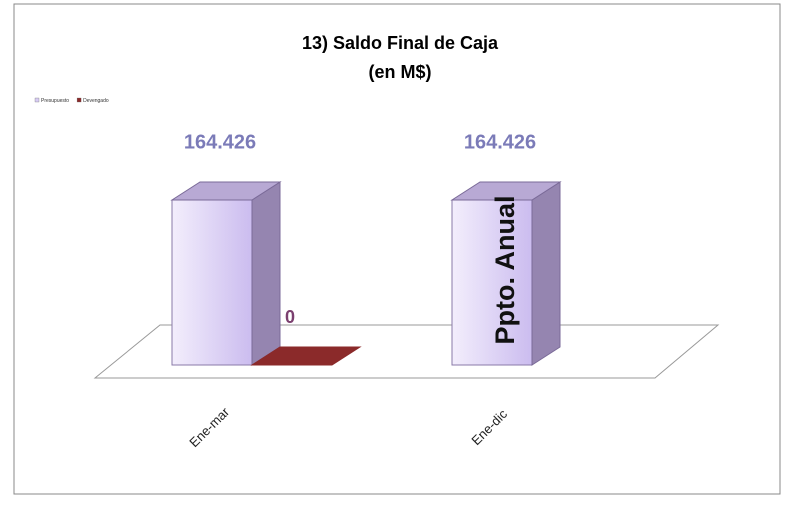 This screenshot has width=794, height=508. What do you see at coordinates (400, 43) in the screenshot?
I see `chart-title: 13) Saldo Final de Caja` at bounding box center [400, 43].